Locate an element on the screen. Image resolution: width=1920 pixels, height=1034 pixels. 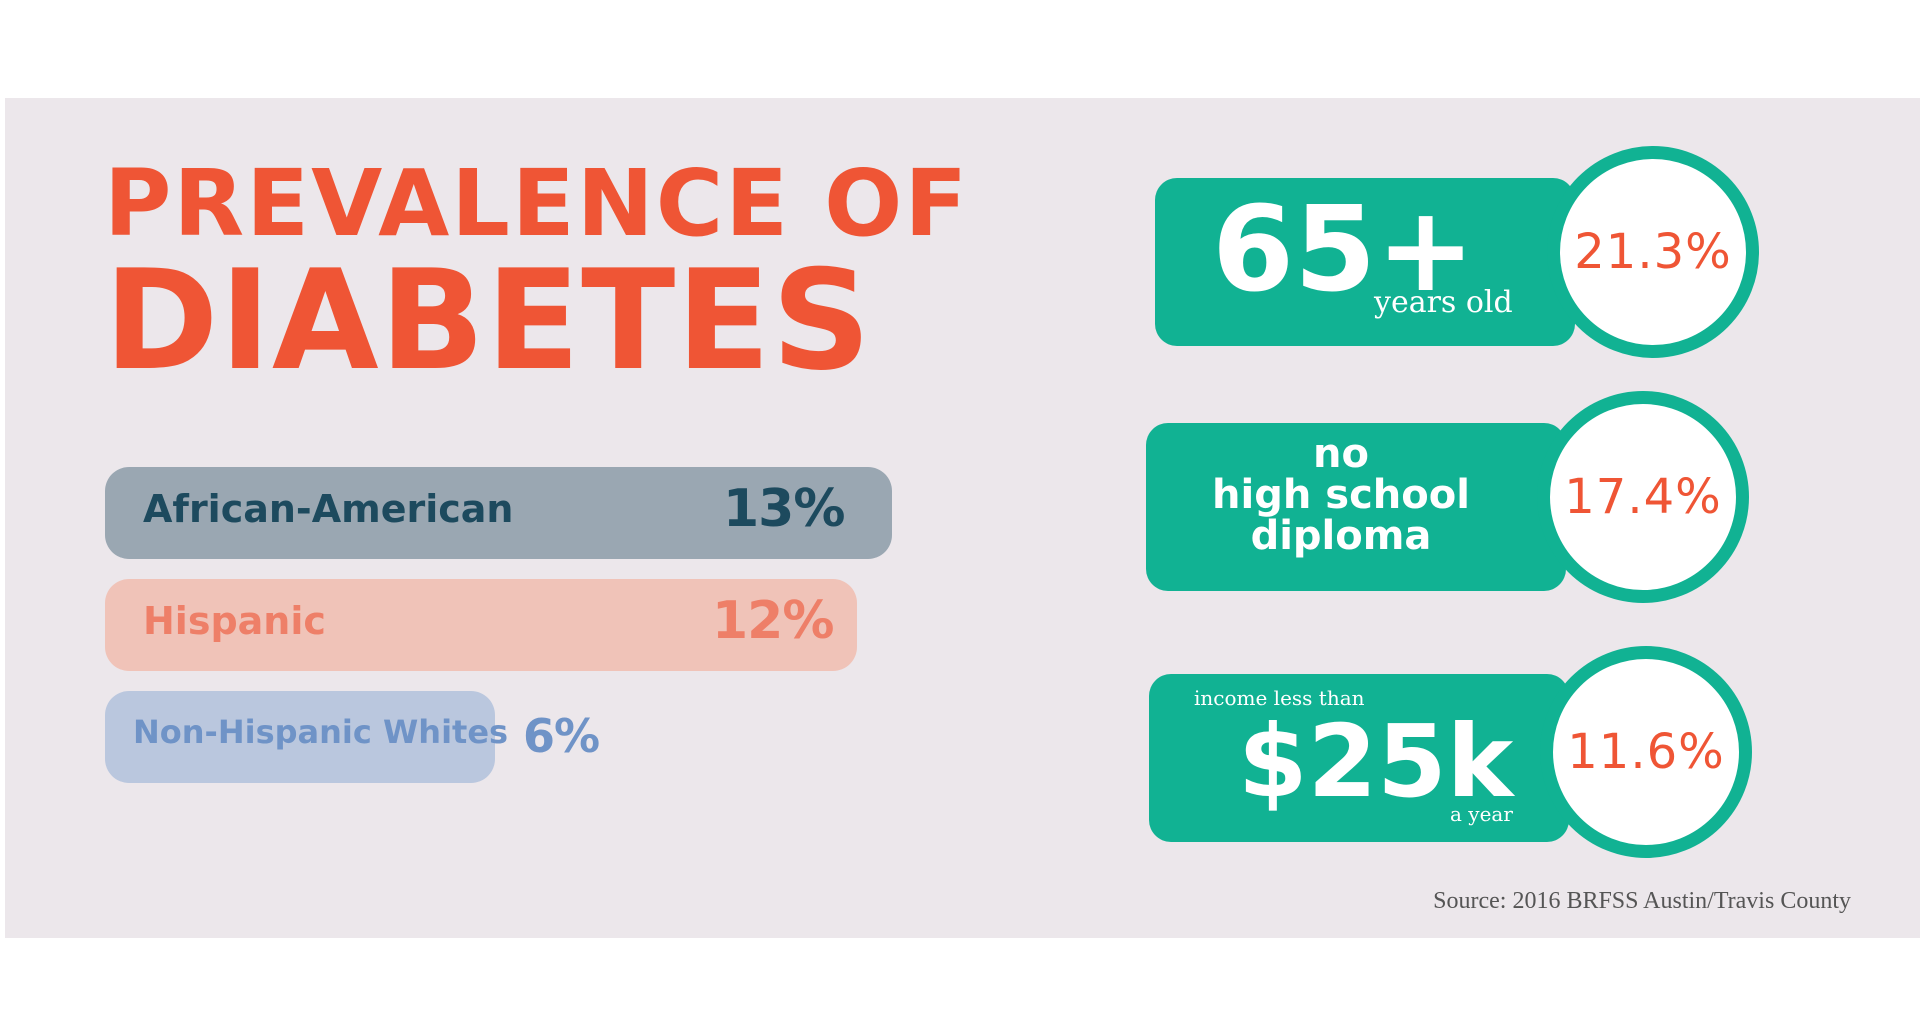
age-highlight-caption: years old is located at coordinates (1443, 302).